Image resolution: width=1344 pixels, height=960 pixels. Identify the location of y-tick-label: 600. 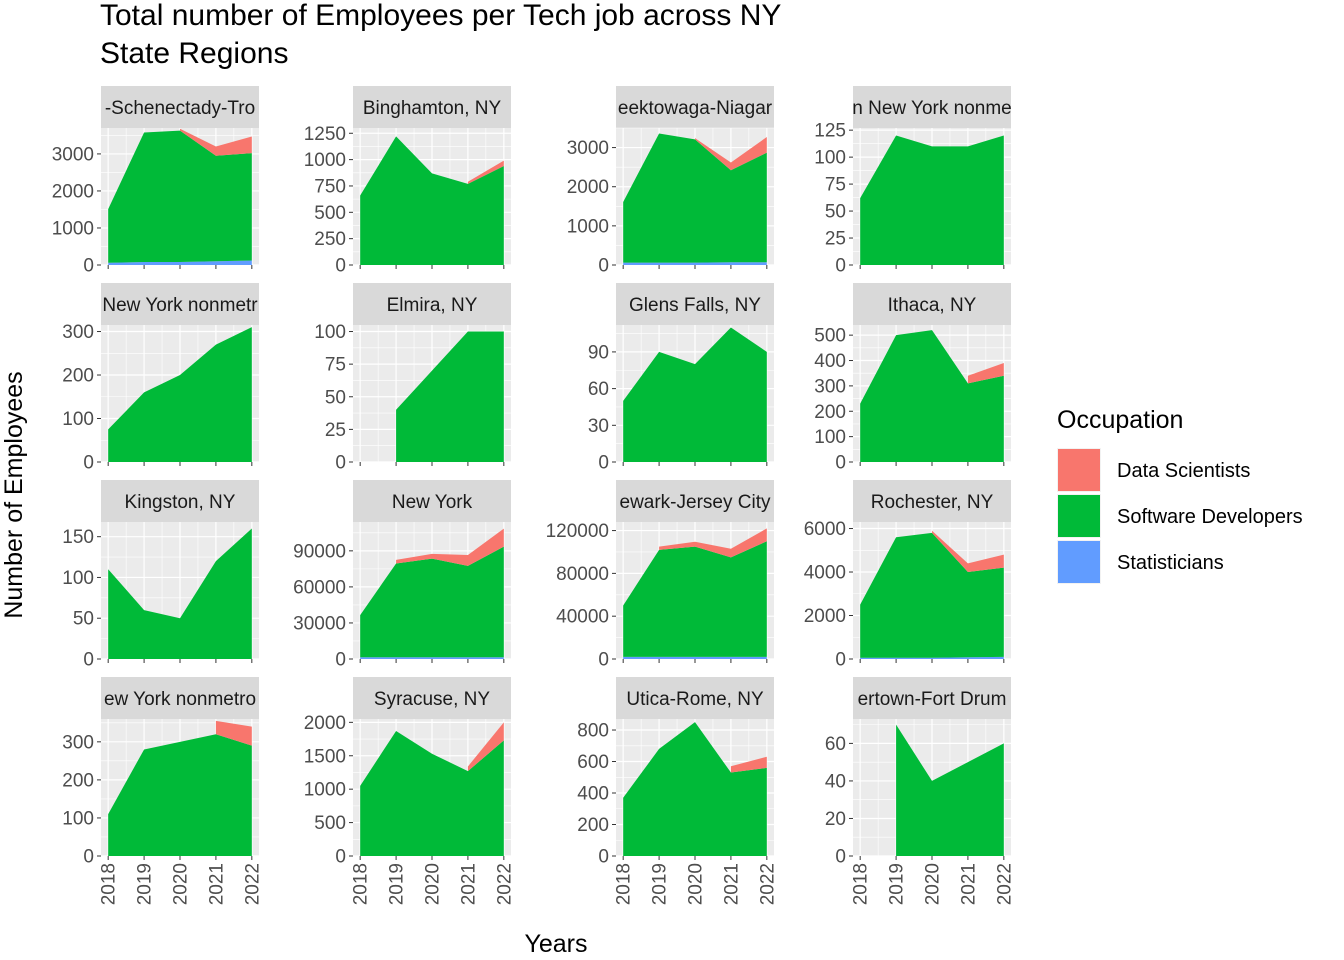
(593, 762).